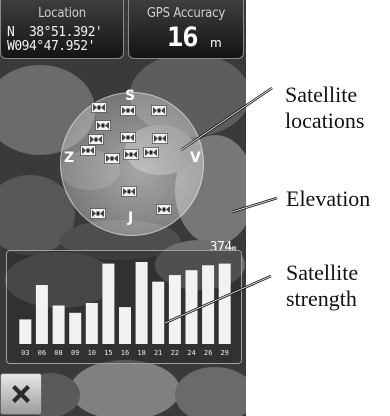 Image resolution: width=390 pixels, height=416 pixels. I want to click on satellite-id-label: 21, so click(158, 353).